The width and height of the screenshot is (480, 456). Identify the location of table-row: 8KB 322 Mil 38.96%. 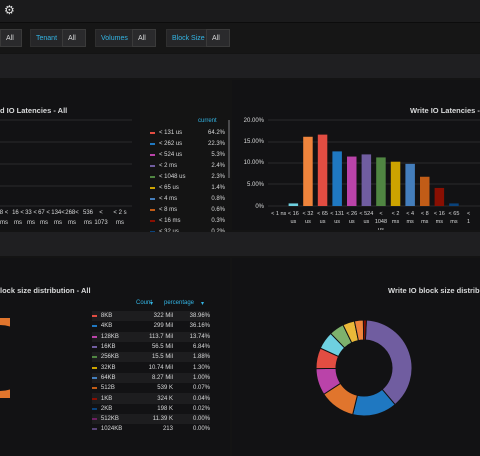
(151, 316).